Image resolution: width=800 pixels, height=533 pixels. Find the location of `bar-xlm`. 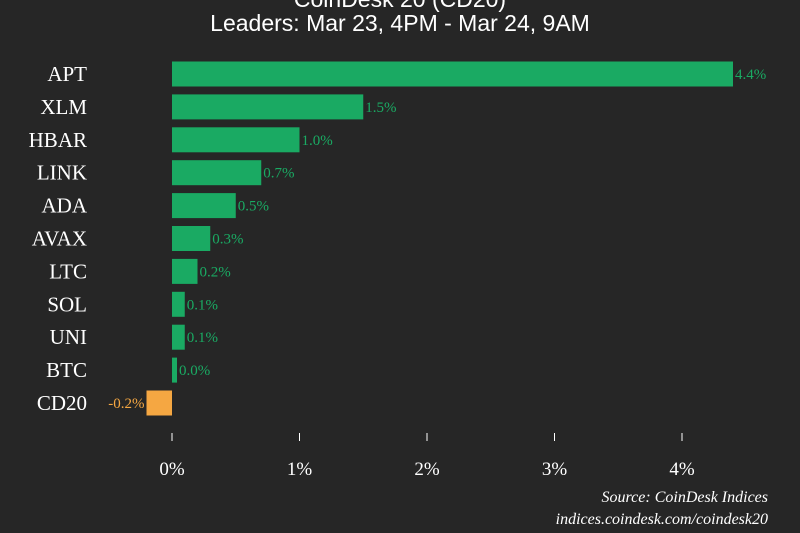

bar-xlm is located at coordinates (268, 107).